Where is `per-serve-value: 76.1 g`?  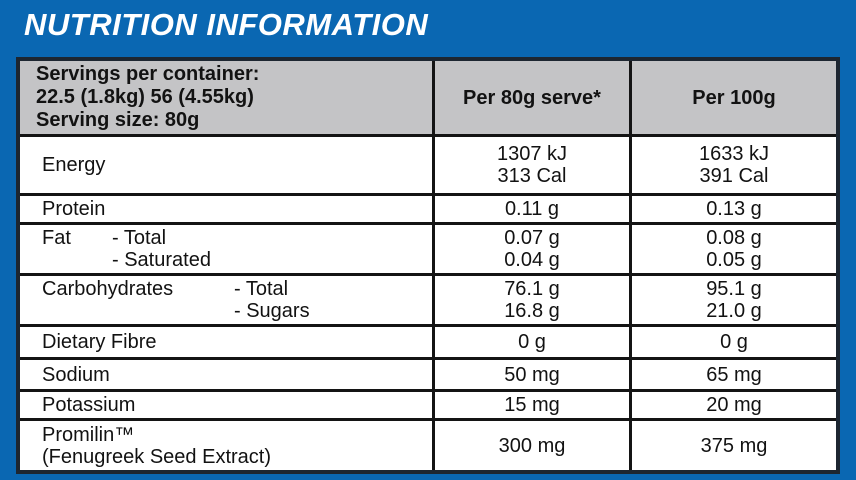
per-serve-value: 76.1 g is located at coordinates (532, 289).